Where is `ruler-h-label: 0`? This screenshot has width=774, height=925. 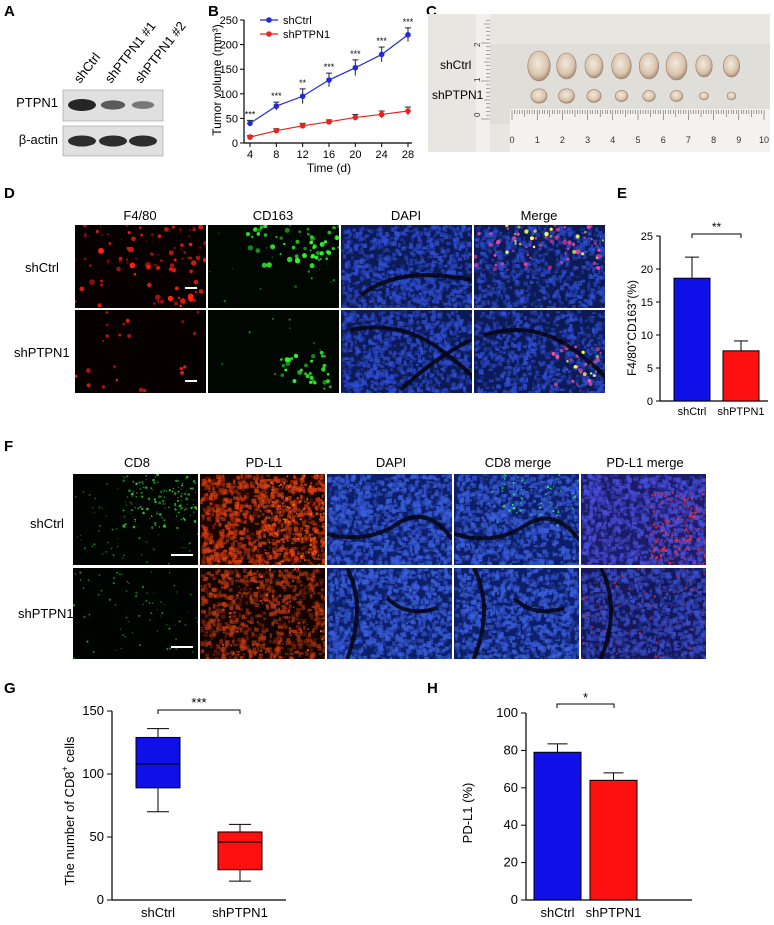 ruler-h-label: 0 is located at coordinates (511, 140).